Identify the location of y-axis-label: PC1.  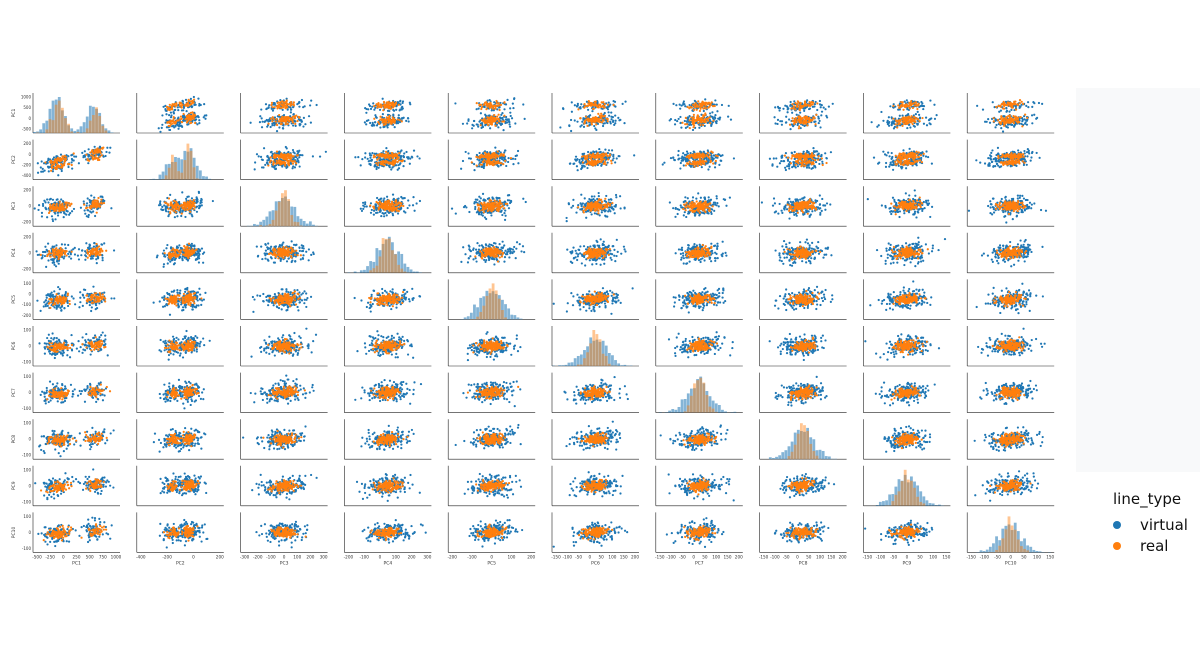
(14, 113).